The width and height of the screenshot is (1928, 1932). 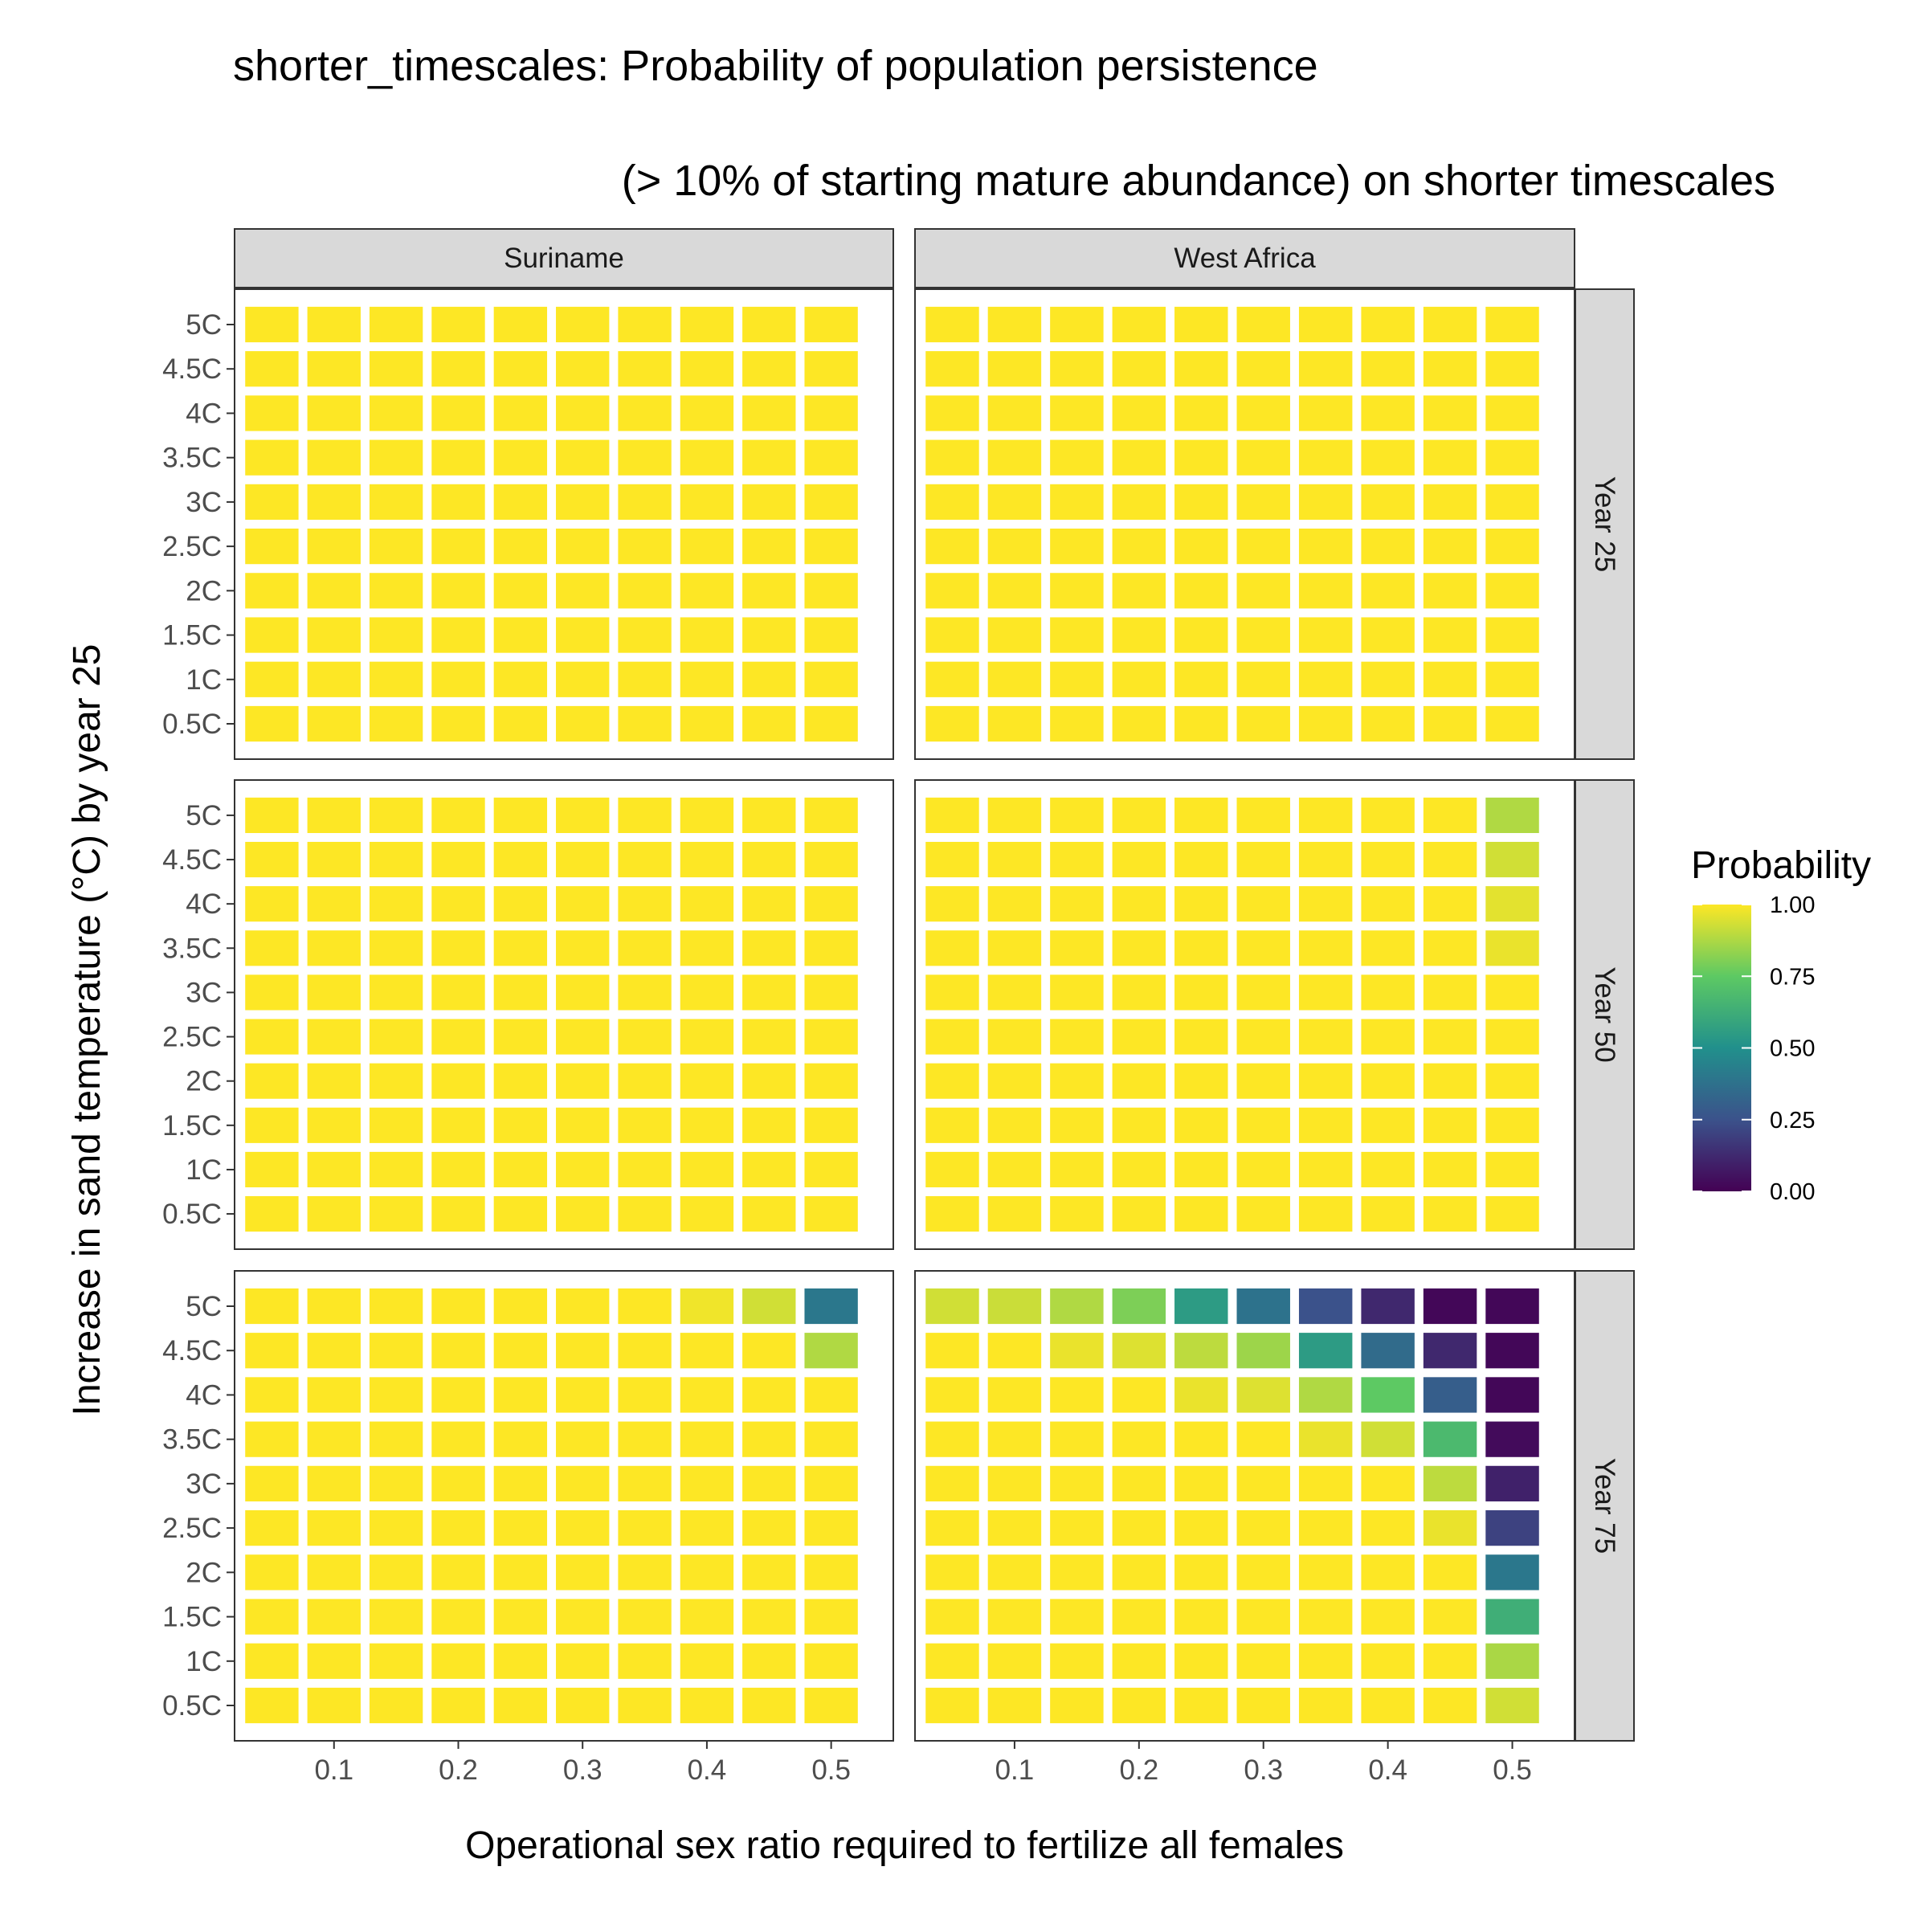 What do you see at coordinates (1387, 1770) in the screenshot?
I see `x-tick-label: 0.4` at bounding box center [1387, 1770].